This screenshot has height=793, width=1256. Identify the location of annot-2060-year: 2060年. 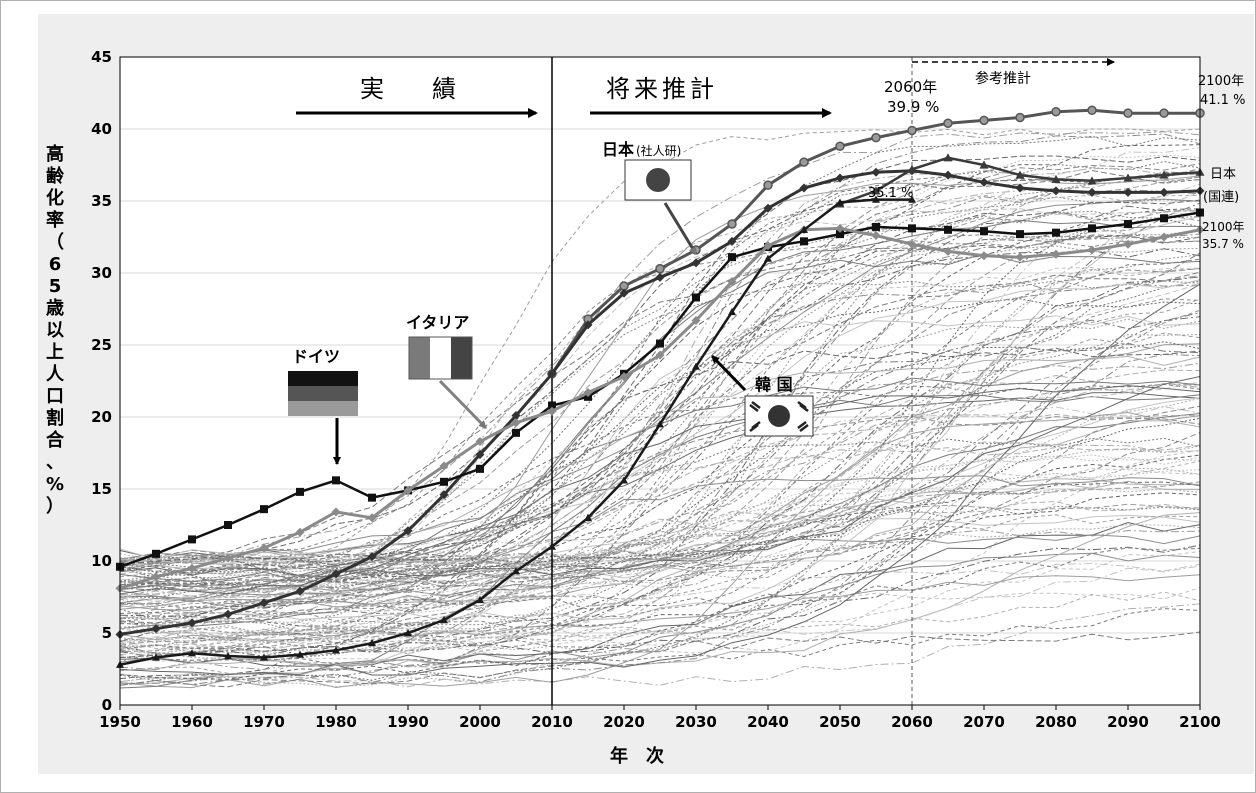
(910, 87).